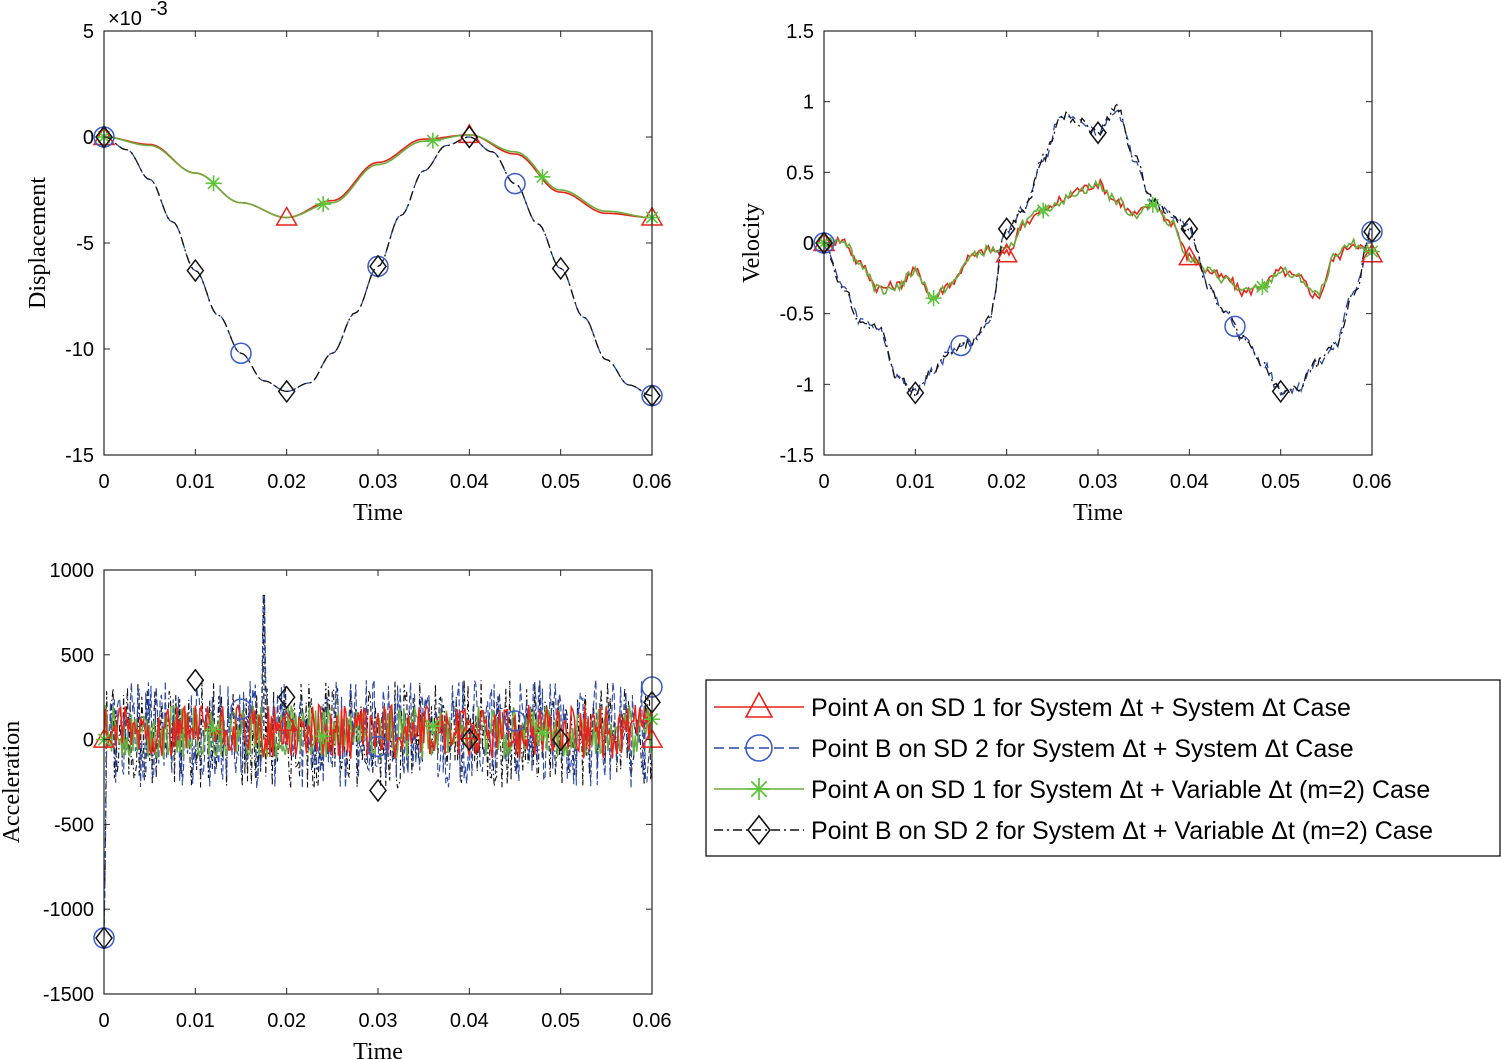 The width and height of the screenshot is (1501, 1059). Describe the element at coordinates (72, 571) in the screenshot. I see `y-tick-label: 1000` at that location.